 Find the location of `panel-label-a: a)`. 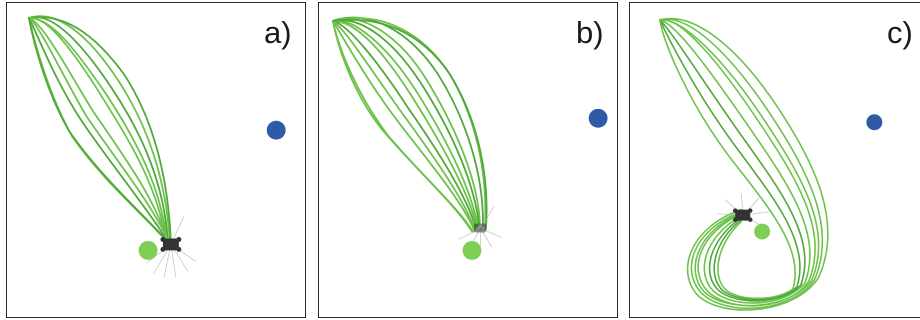

panel-label-a: a) is located at coordinates (278, 32).